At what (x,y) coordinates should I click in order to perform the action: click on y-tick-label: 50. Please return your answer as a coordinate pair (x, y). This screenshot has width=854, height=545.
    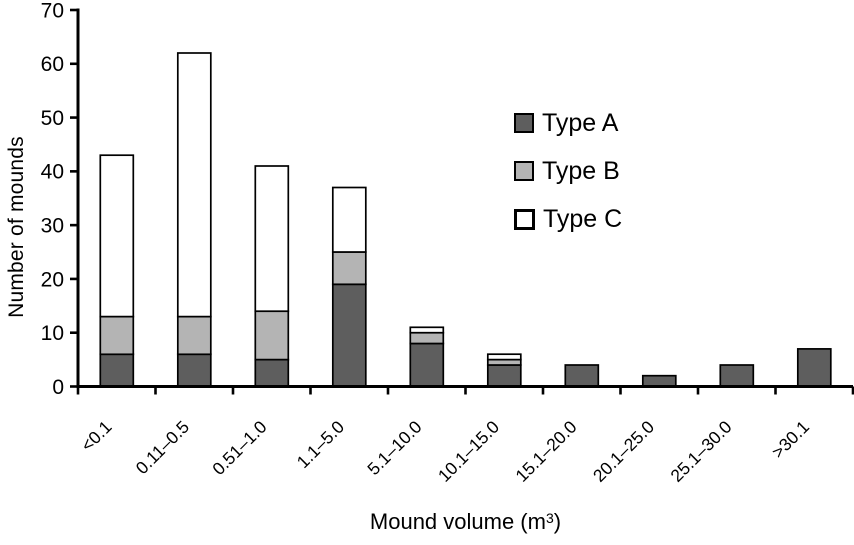
    Looking at the image, I should click on (52, 118).